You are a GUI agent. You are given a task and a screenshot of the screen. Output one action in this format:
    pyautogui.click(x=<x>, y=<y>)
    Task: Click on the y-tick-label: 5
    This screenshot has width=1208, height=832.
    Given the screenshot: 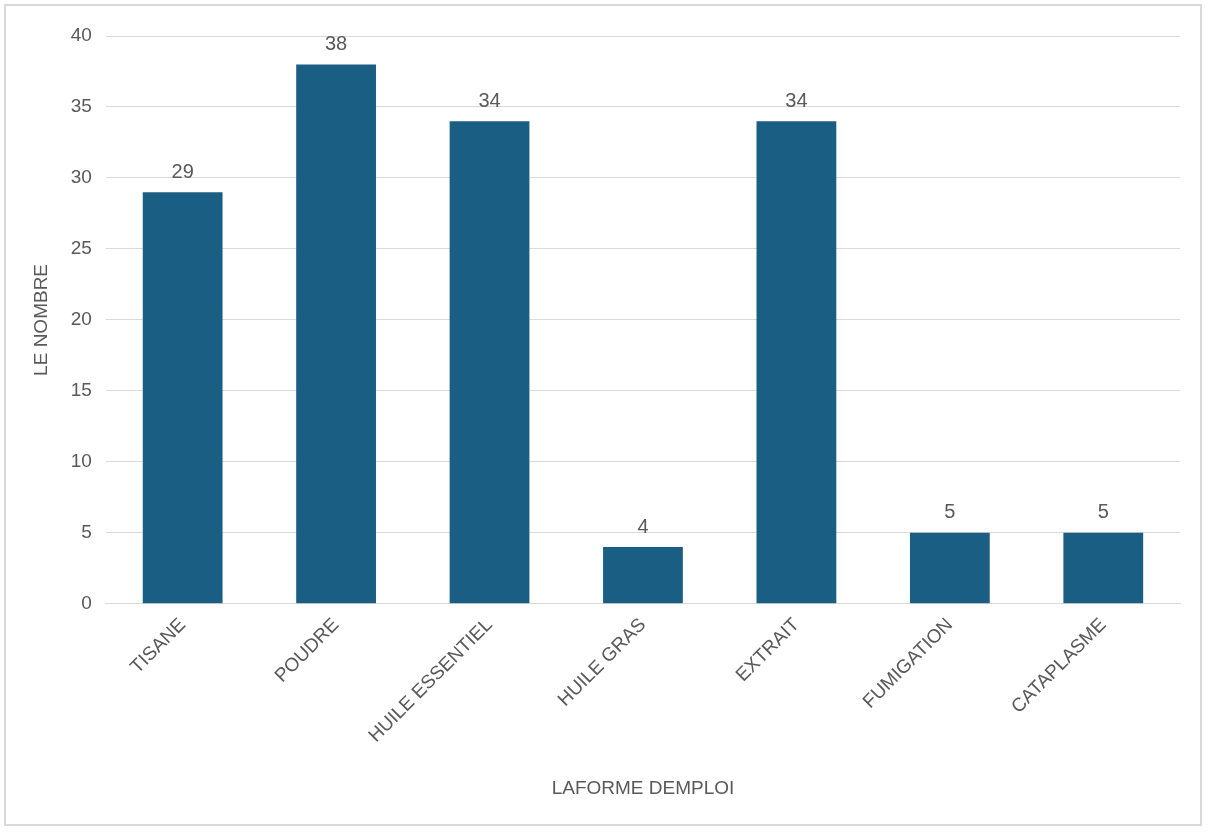 What is the action you would take?
    pyautogui.click(x=86, y=532)
    